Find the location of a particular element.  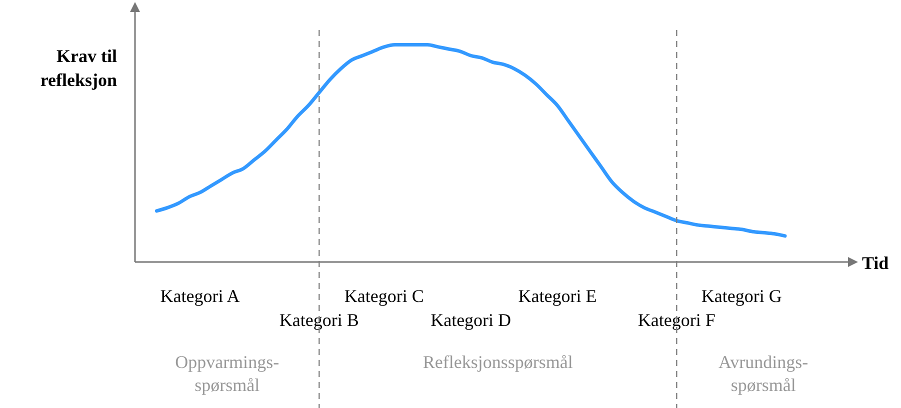

text: Refleksjonsspørsmål is located at coordinates (497, 362).